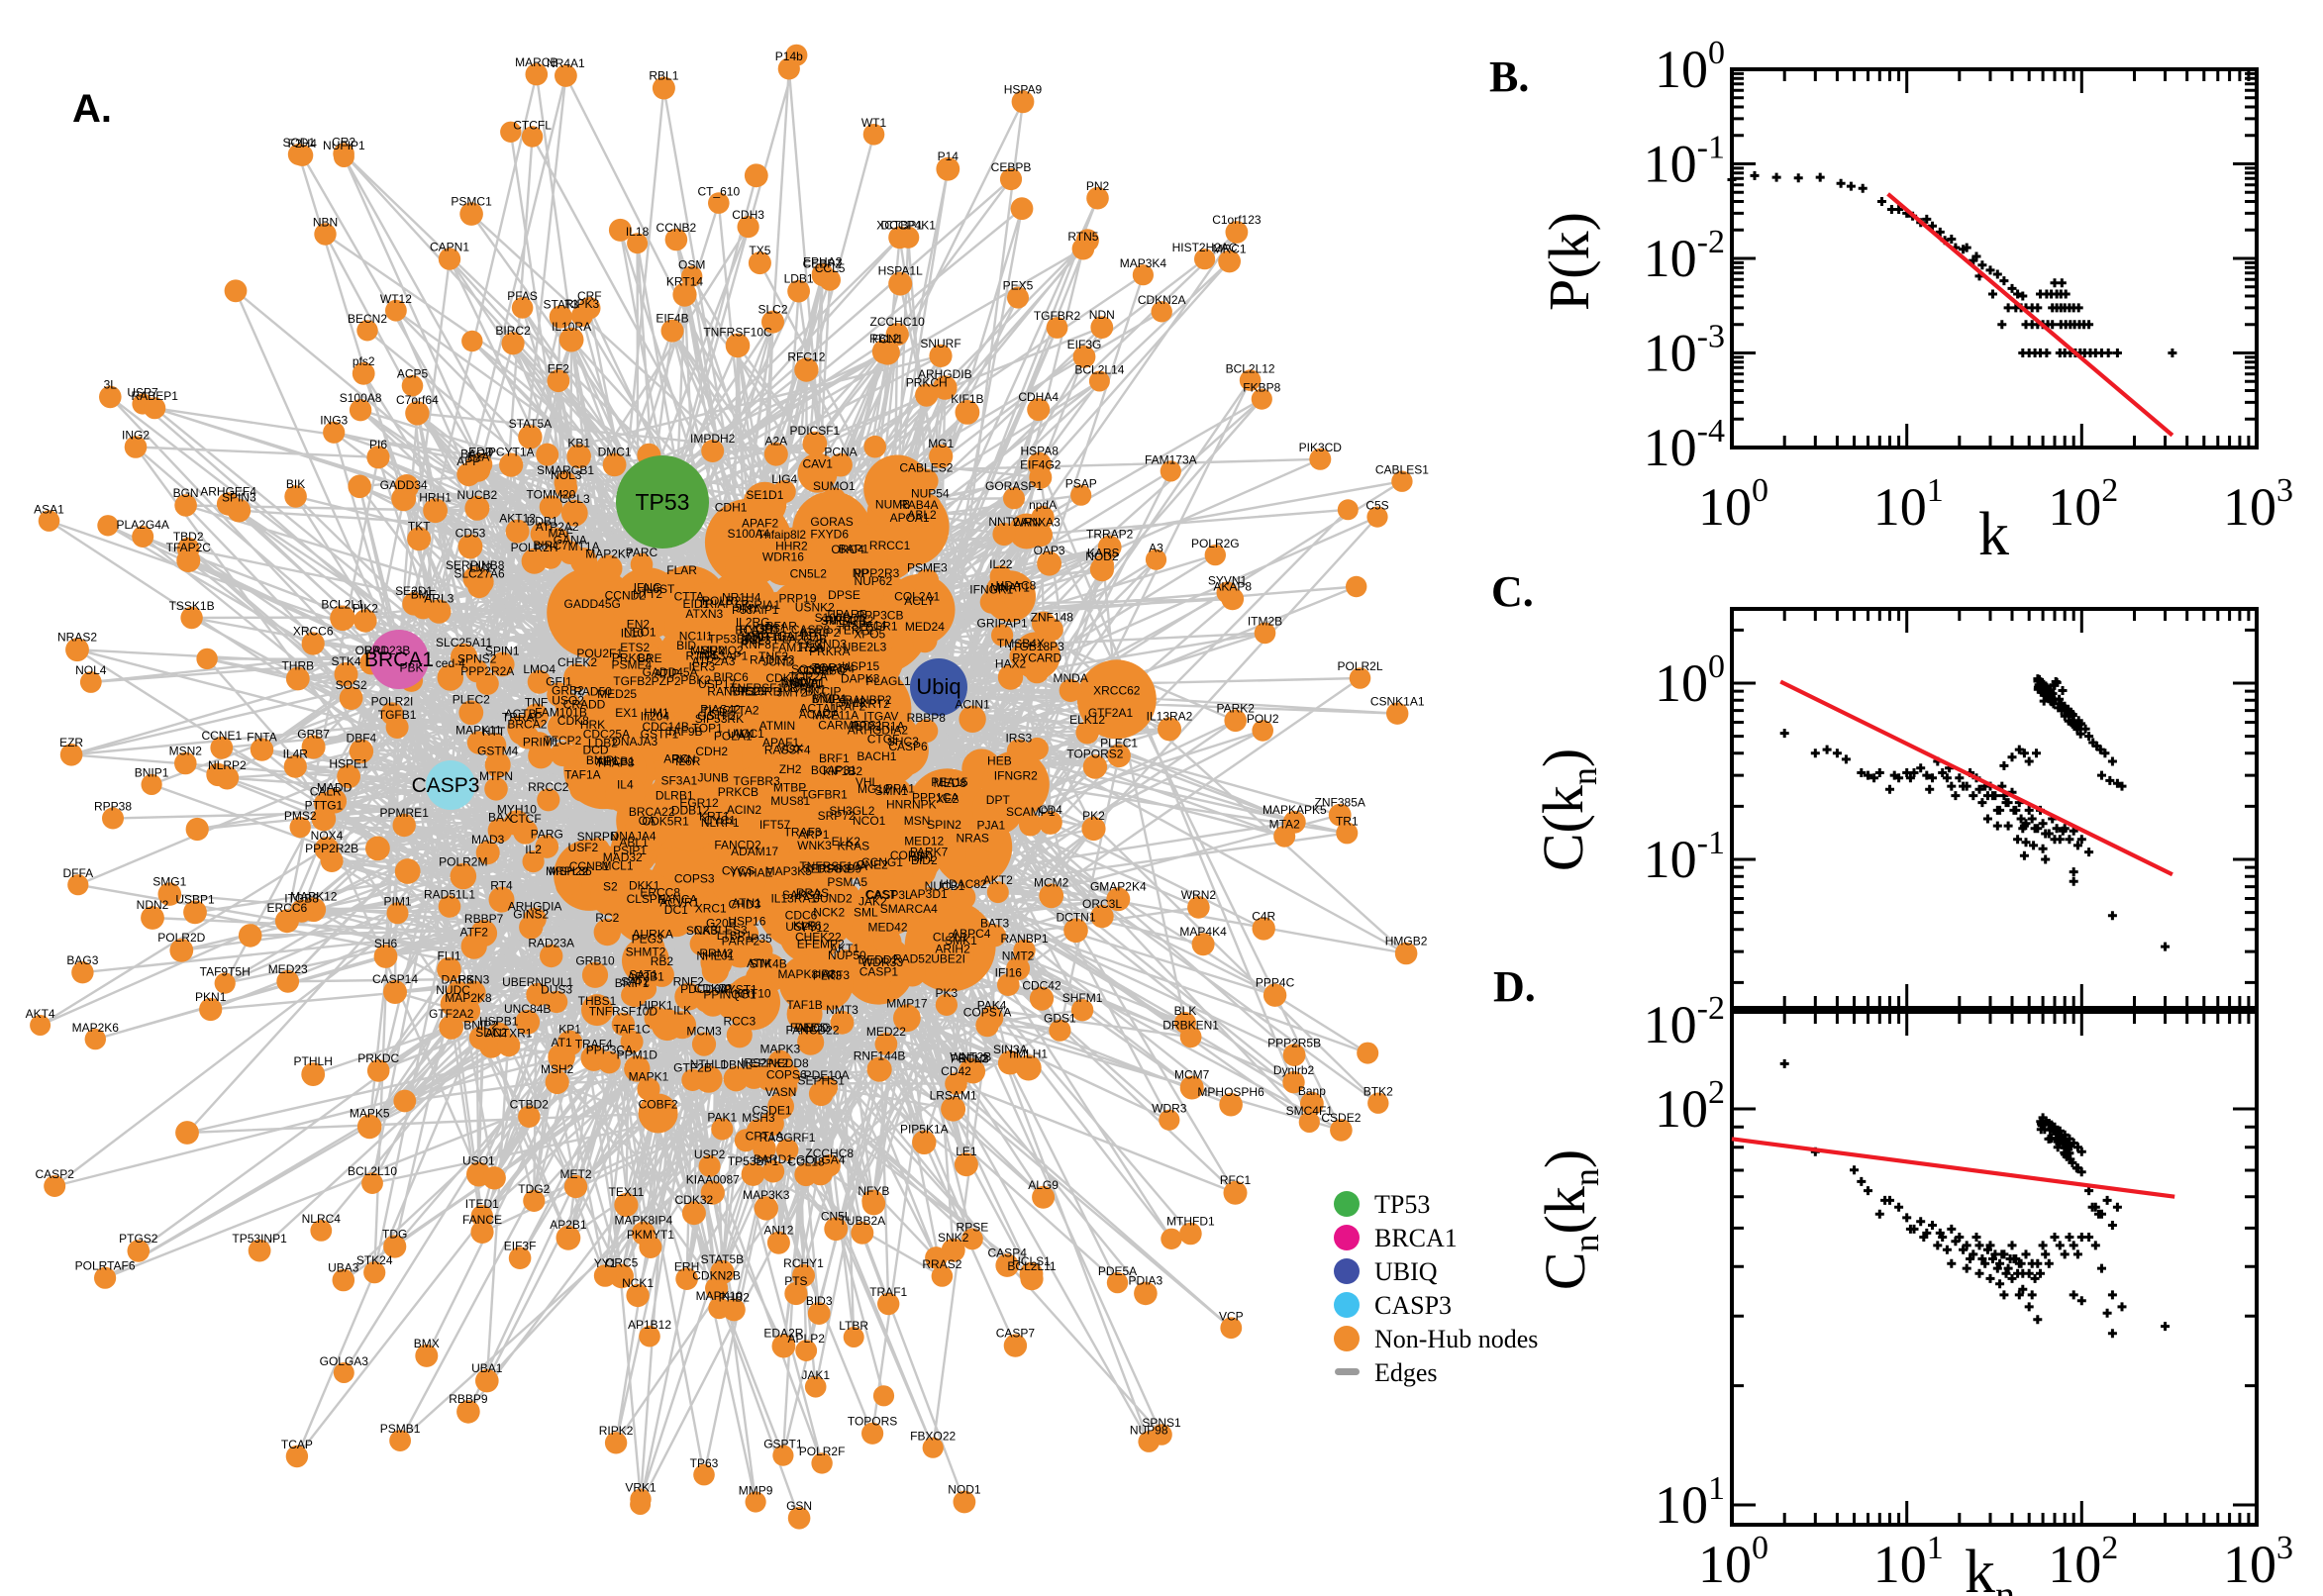  I want to click on svg-text: TP53BP2, so click(734, 639).